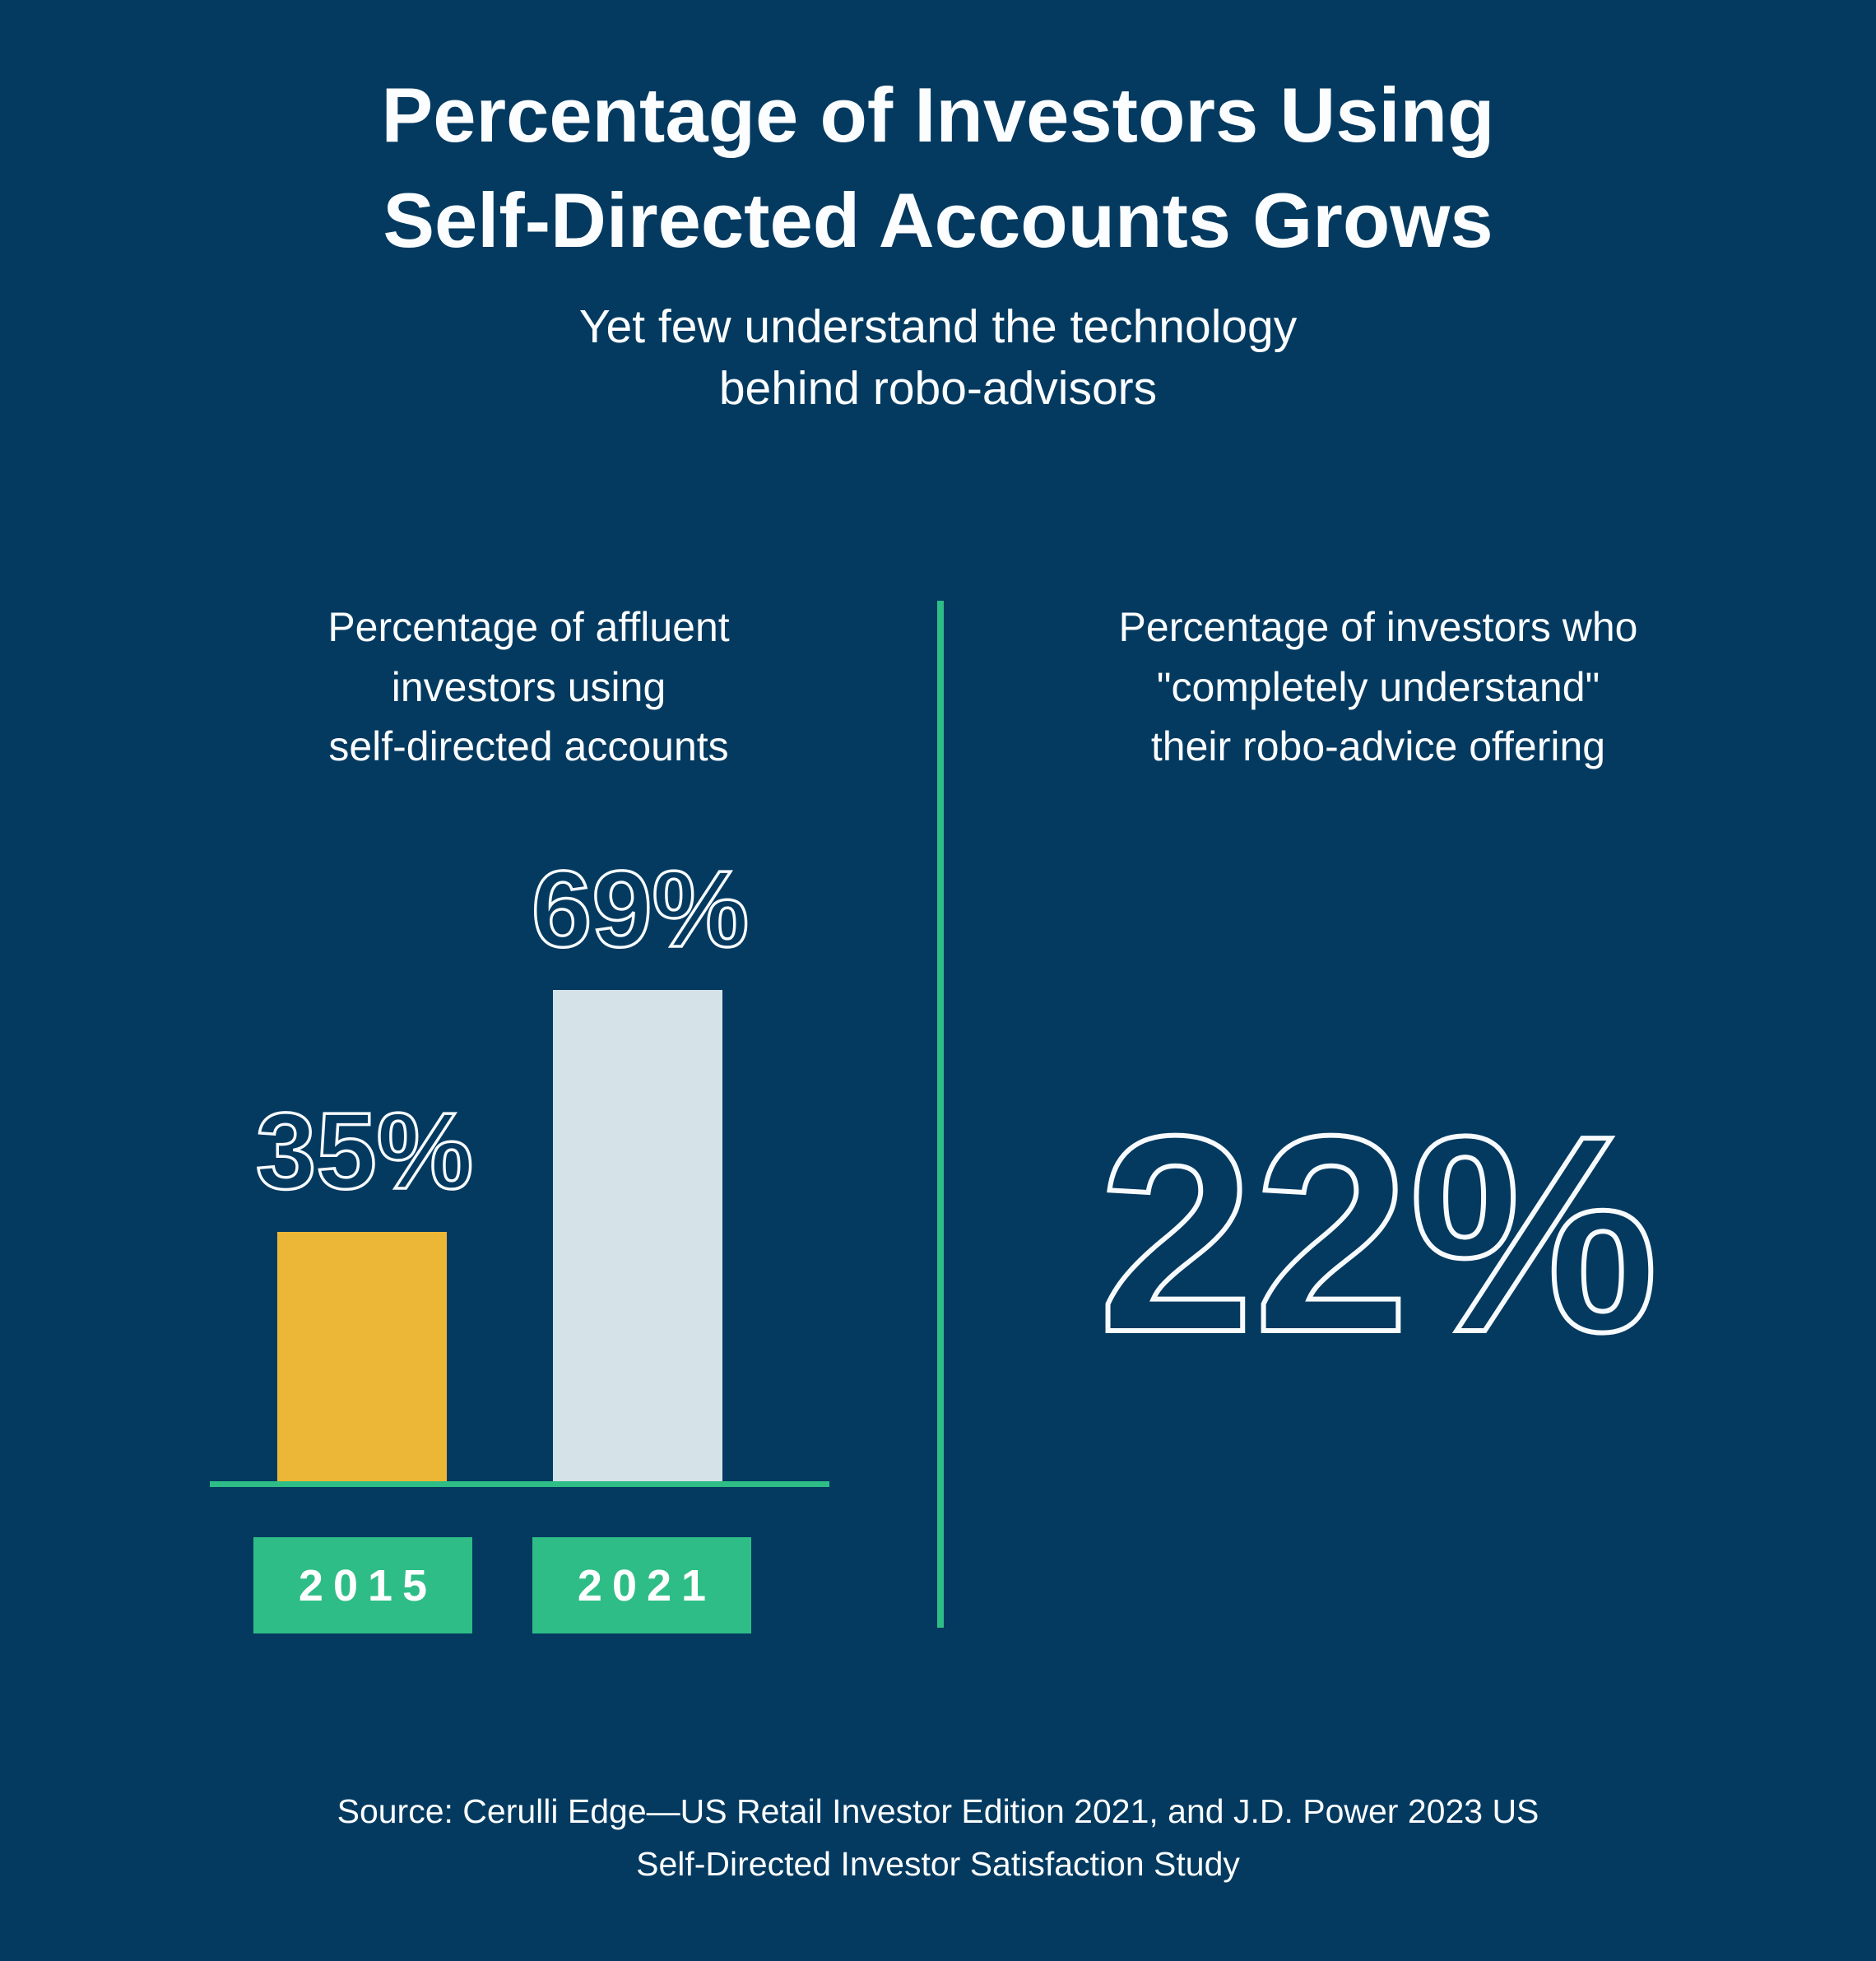 The height and width of the screenshot is (1961, 1876). What do you see at coordinates (519, 1484) in the screenshot?
I see `chart-baseline` at bounding box center [519, 1484].